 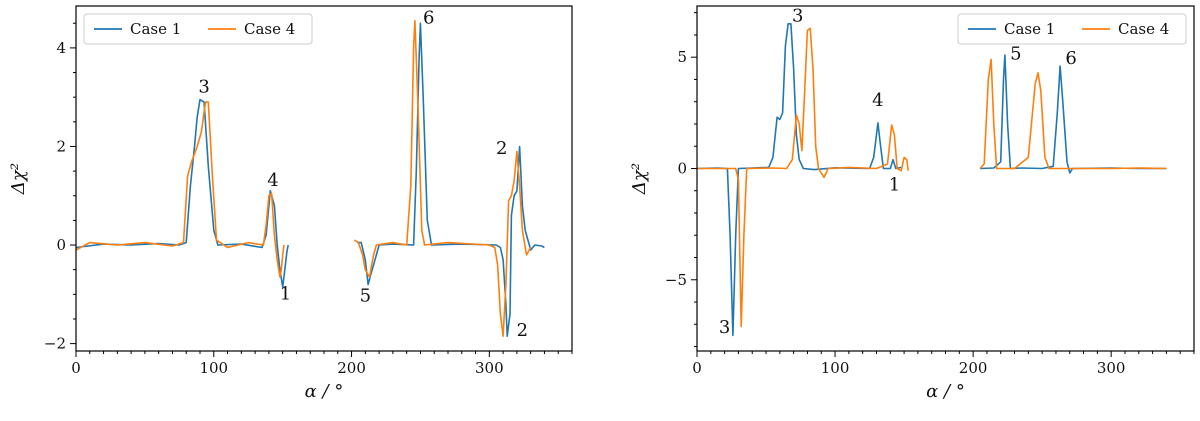 What do you see at coordinates (61, 48) in the screenshot?
I see `y-tick-label: 4` at bounding box center [61, 48].